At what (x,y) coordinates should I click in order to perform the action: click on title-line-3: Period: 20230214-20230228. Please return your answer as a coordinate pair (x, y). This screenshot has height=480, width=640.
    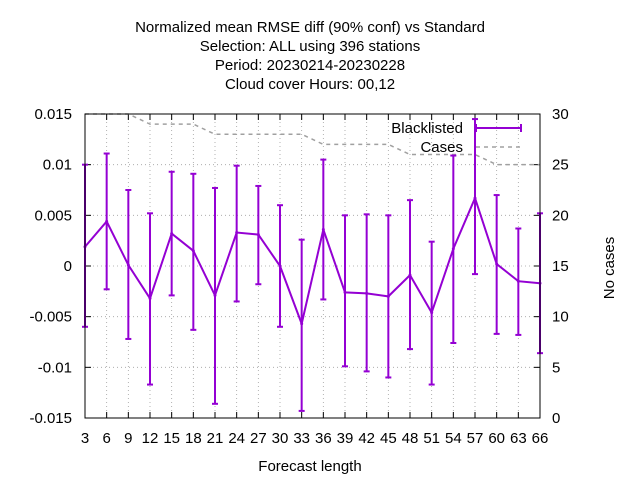
    Looking at the image, I should click on (310, 65).